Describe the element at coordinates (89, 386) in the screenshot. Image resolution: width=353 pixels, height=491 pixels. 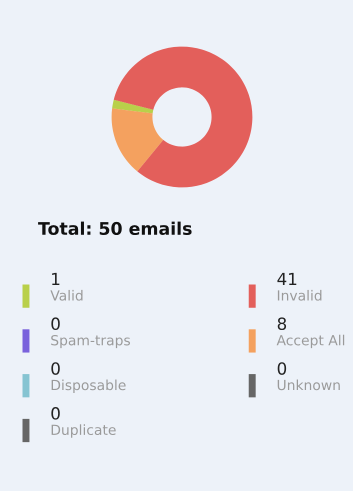
I see `legend-label: Disposable` at that location.